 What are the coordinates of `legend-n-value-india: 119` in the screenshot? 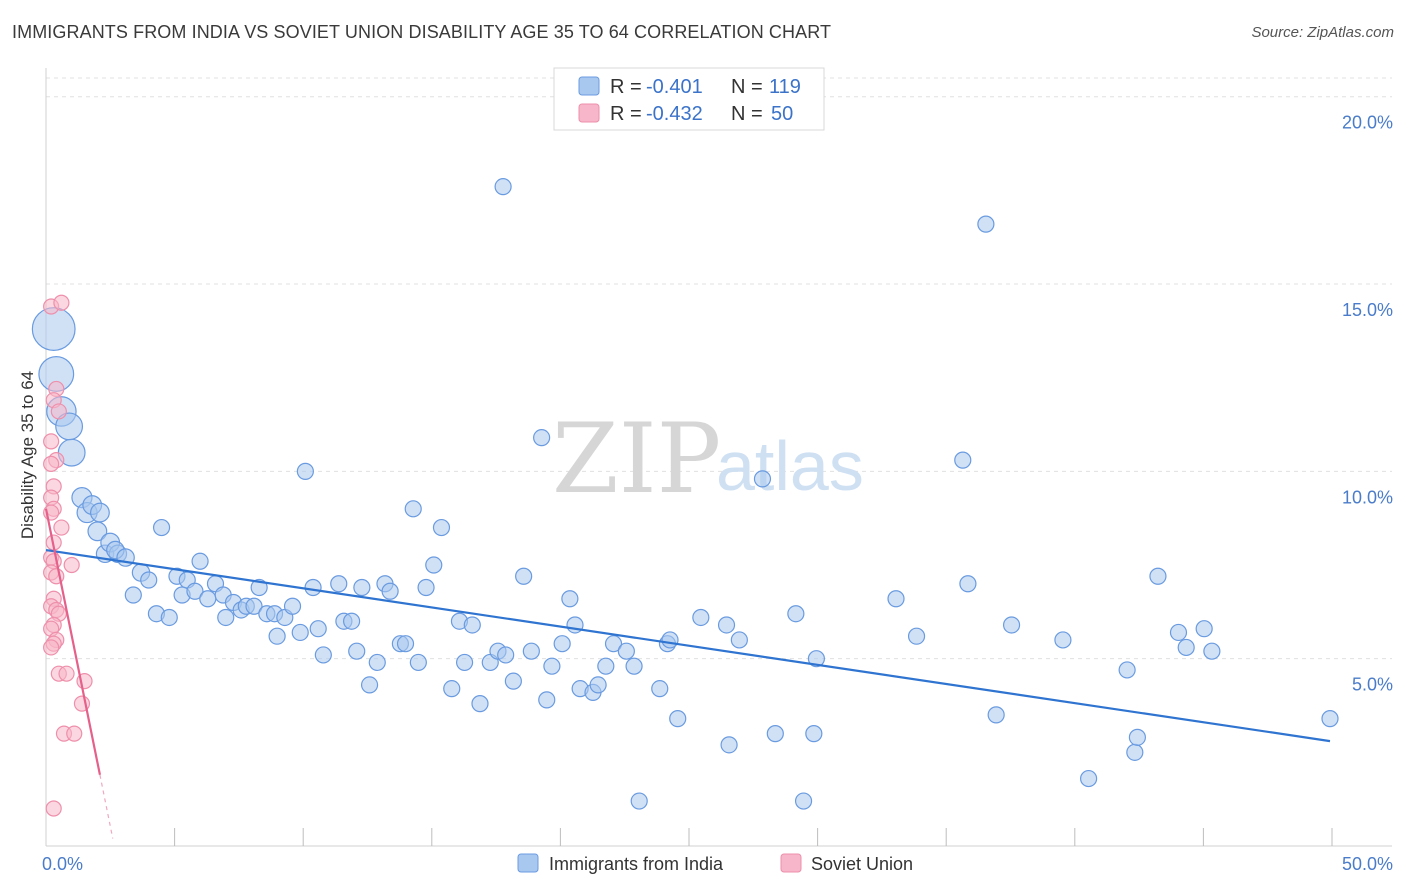 It's located at (785, 87).